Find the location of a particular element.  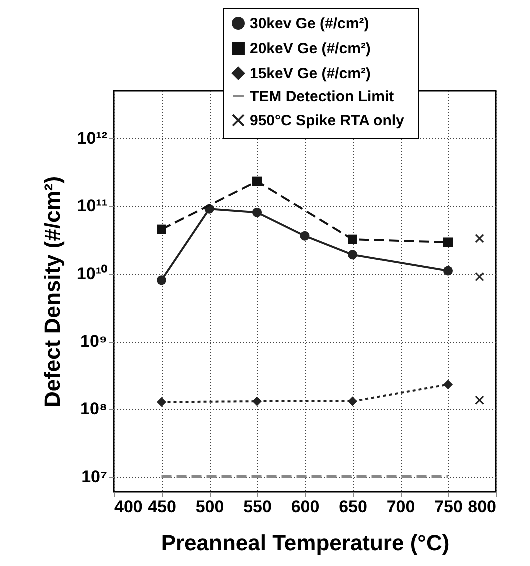

y-tick-label: 10¹² is located at coordinates (92, 138).